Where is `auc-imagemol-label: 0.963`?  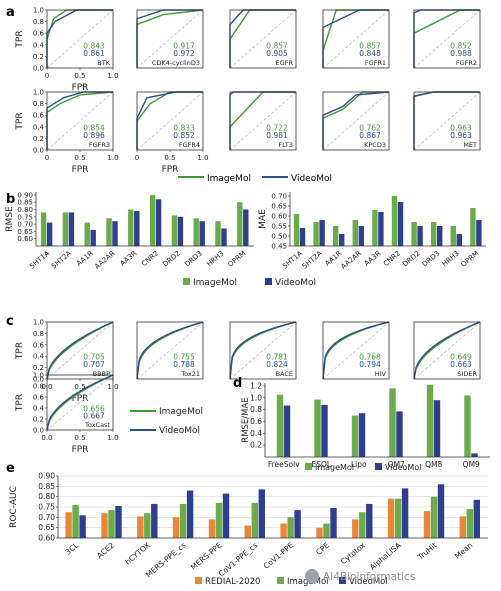
auc-imagemol-label: 0.963 is located at coordinates (461, 127).